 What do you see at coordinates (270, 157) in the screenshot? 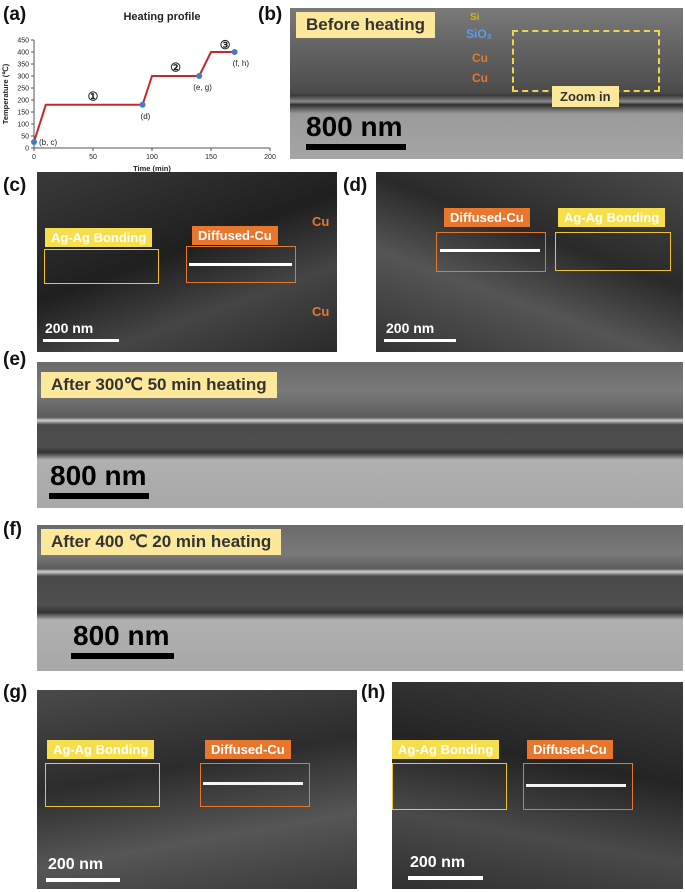
I see `x-tick-label: 200` at bounding box center [270, 157].